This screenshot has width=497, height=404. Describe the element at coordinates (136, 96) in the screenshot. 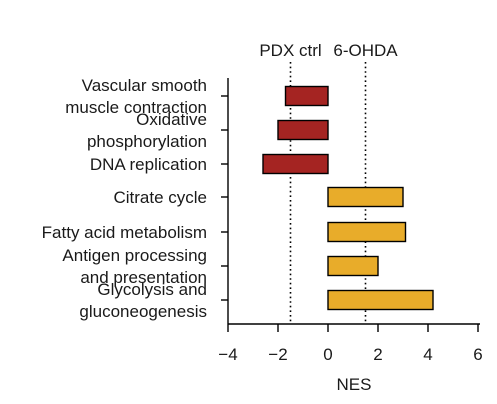

I see `category-label-1: Vascular smooth muscle contraction` at that location.